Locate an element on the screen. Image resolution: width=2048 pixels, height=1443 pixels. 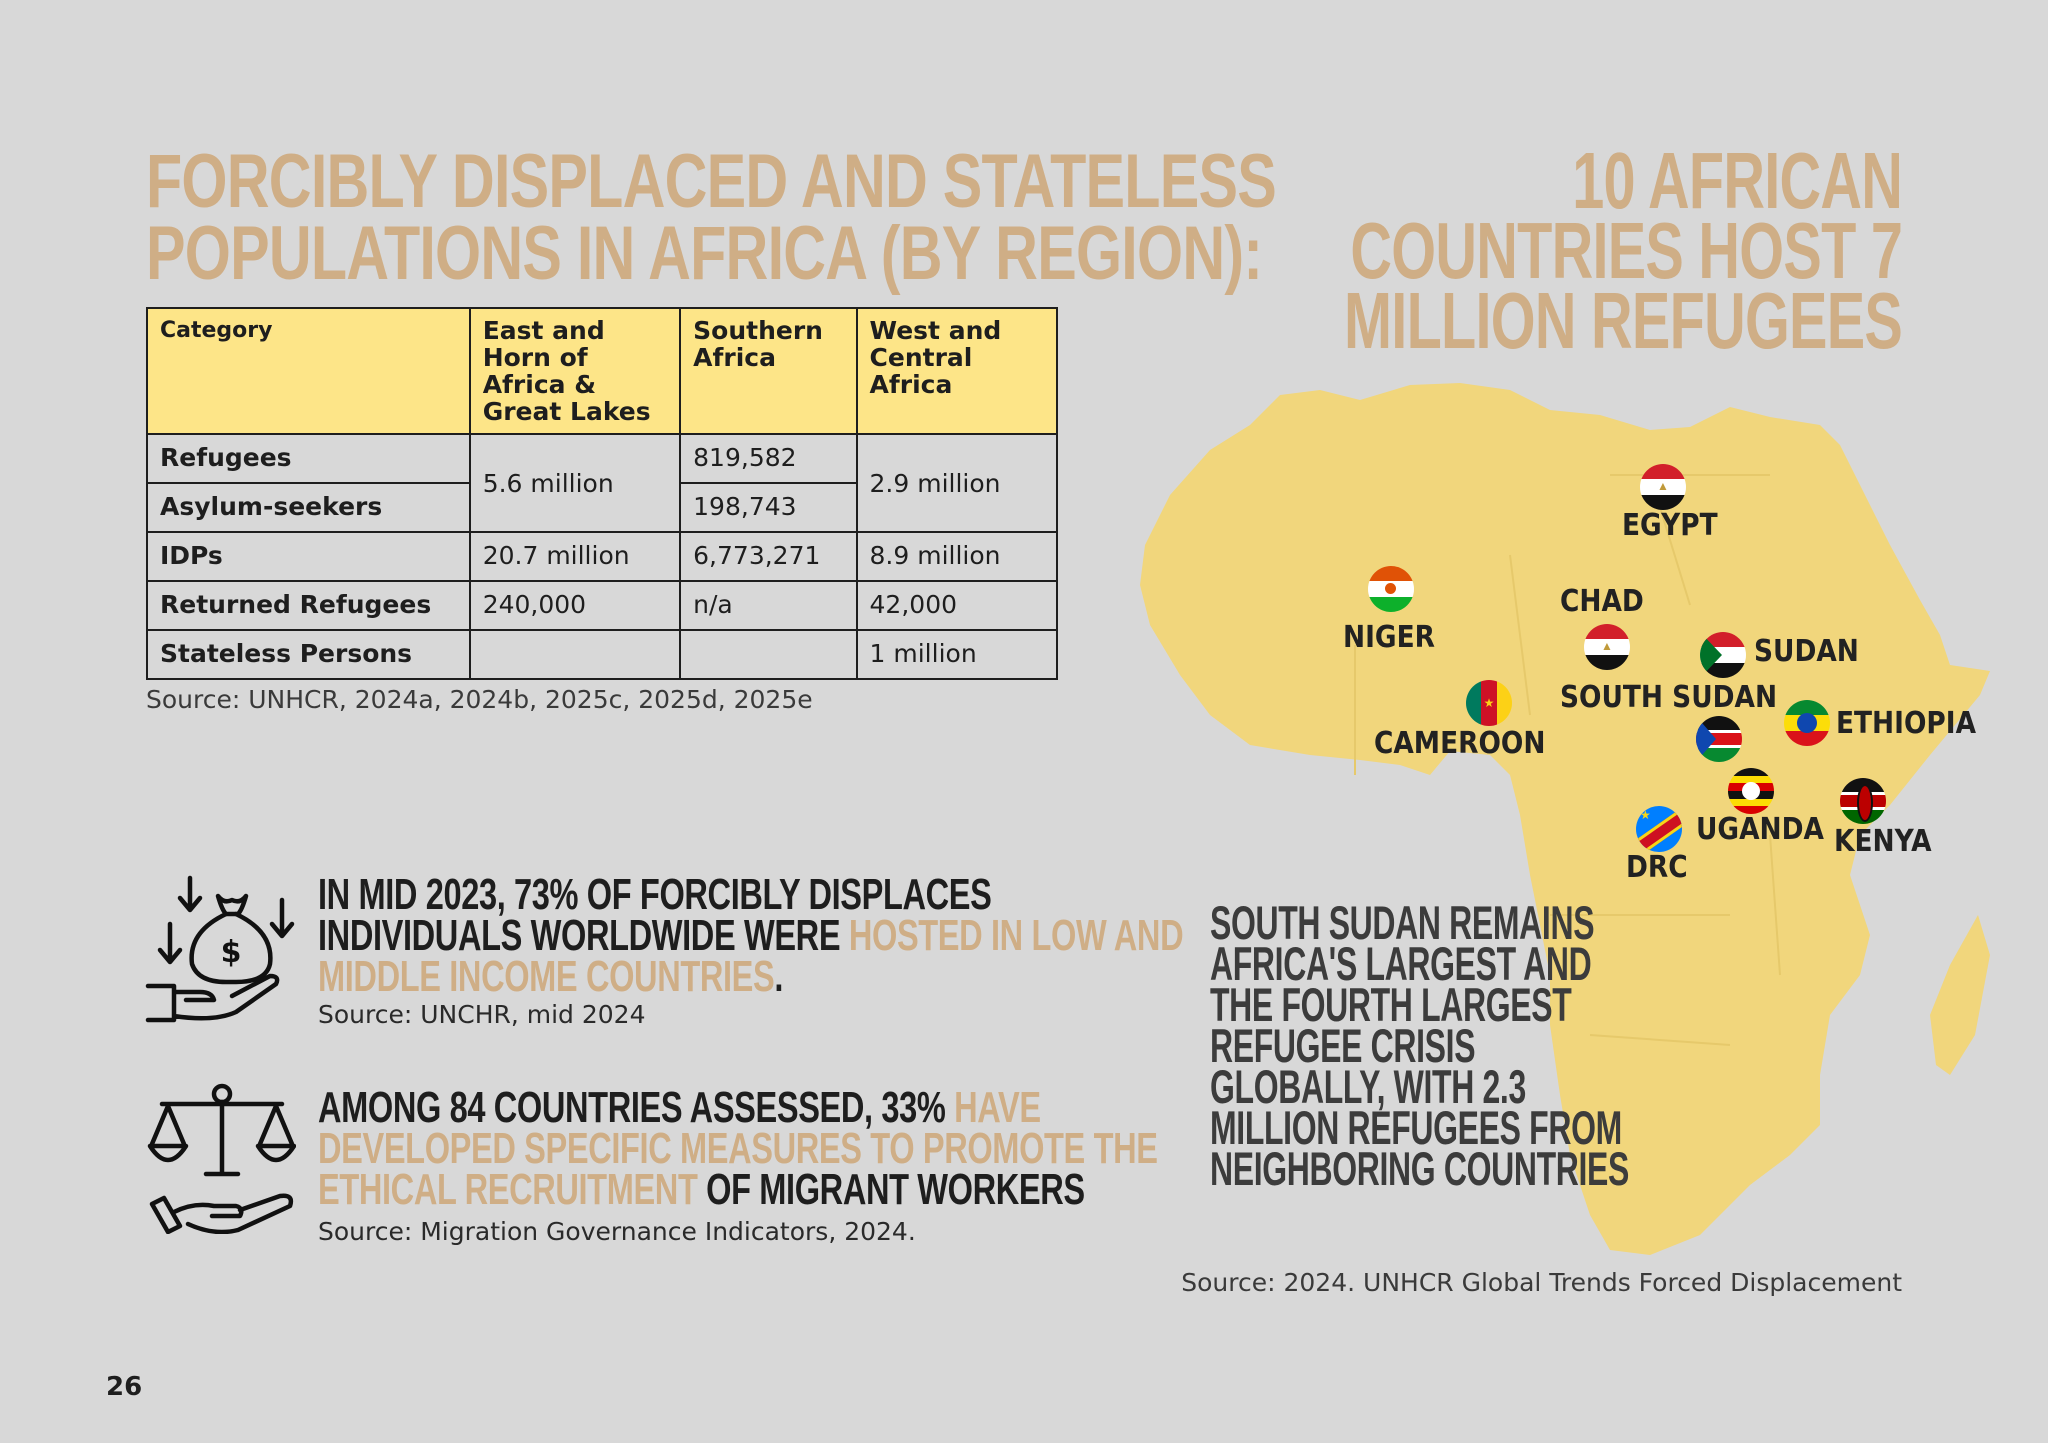
cell-west-idps: 8.9 million is located at coordinates (957, 556).